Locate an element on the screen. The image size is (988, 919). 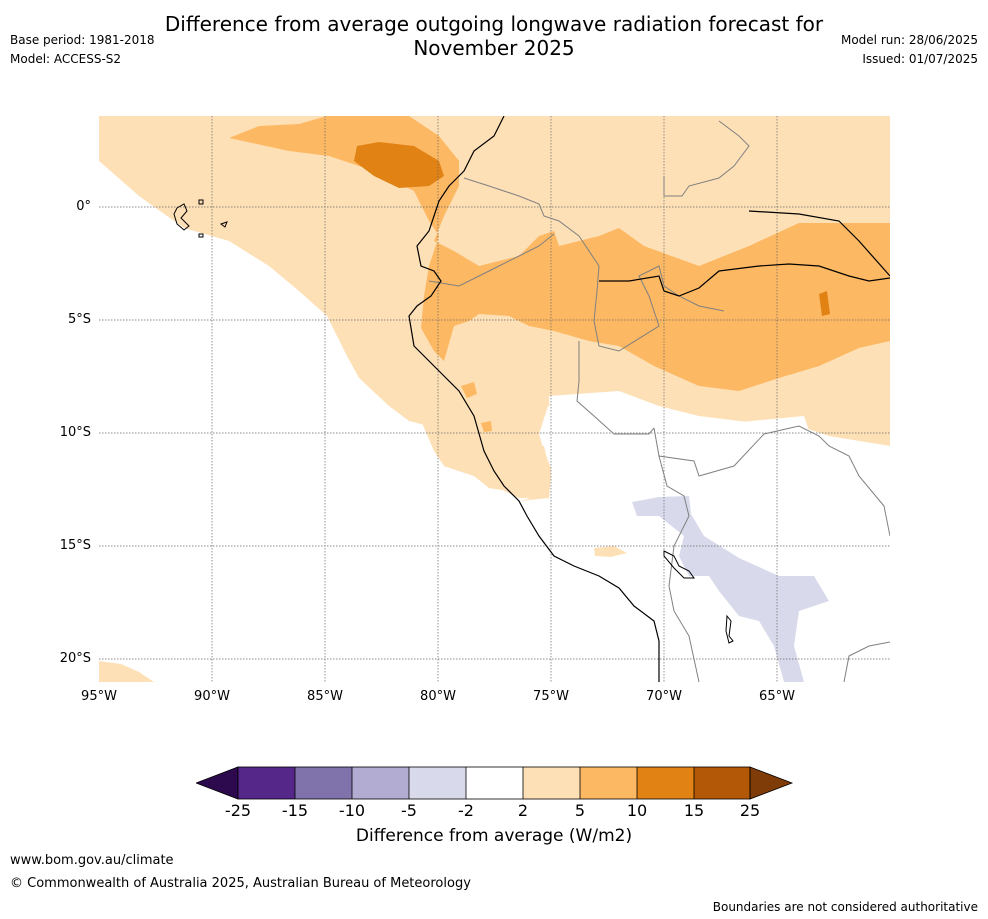
anomaly-region-dark-orange is located at coordinates (399, 165).